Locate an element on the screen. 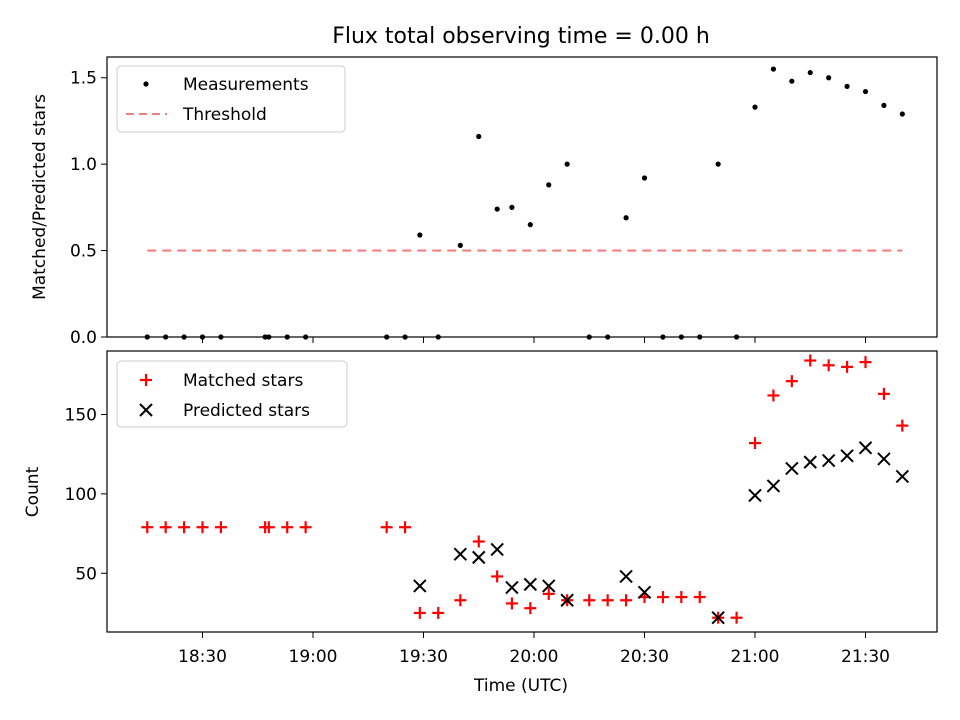  top-x-ticks is located at coordinates (534, 340).